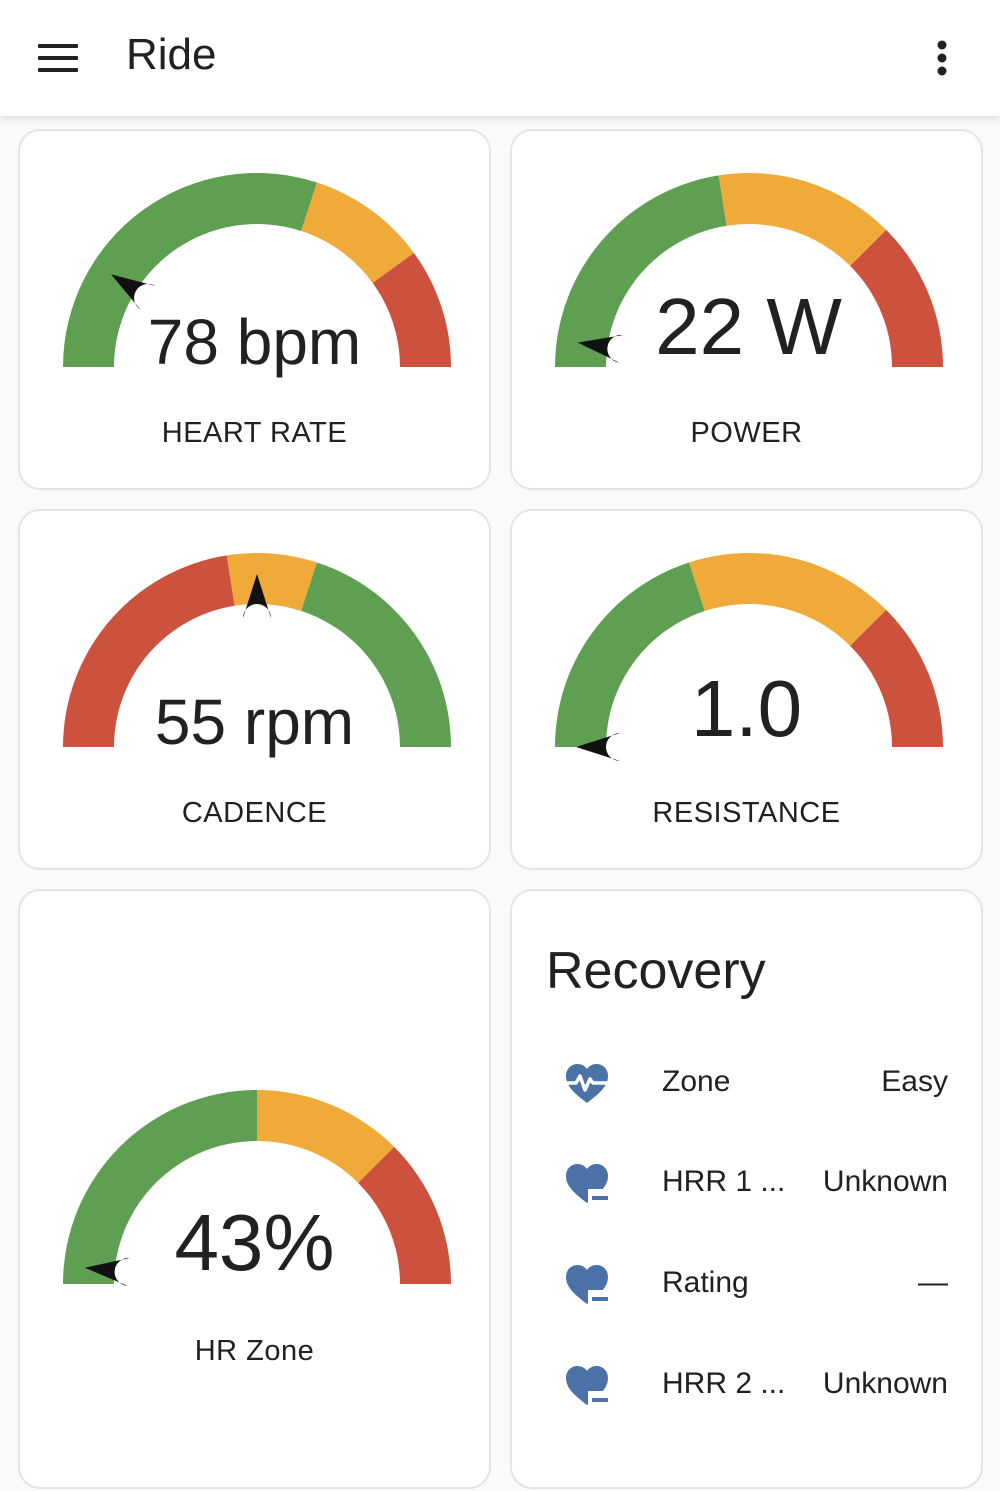 The image size is (1000, 1491). What do you see at coordinates (746, 433) in the screenshot?
I see `power-label: POWER` at bounding box center [746, 433].